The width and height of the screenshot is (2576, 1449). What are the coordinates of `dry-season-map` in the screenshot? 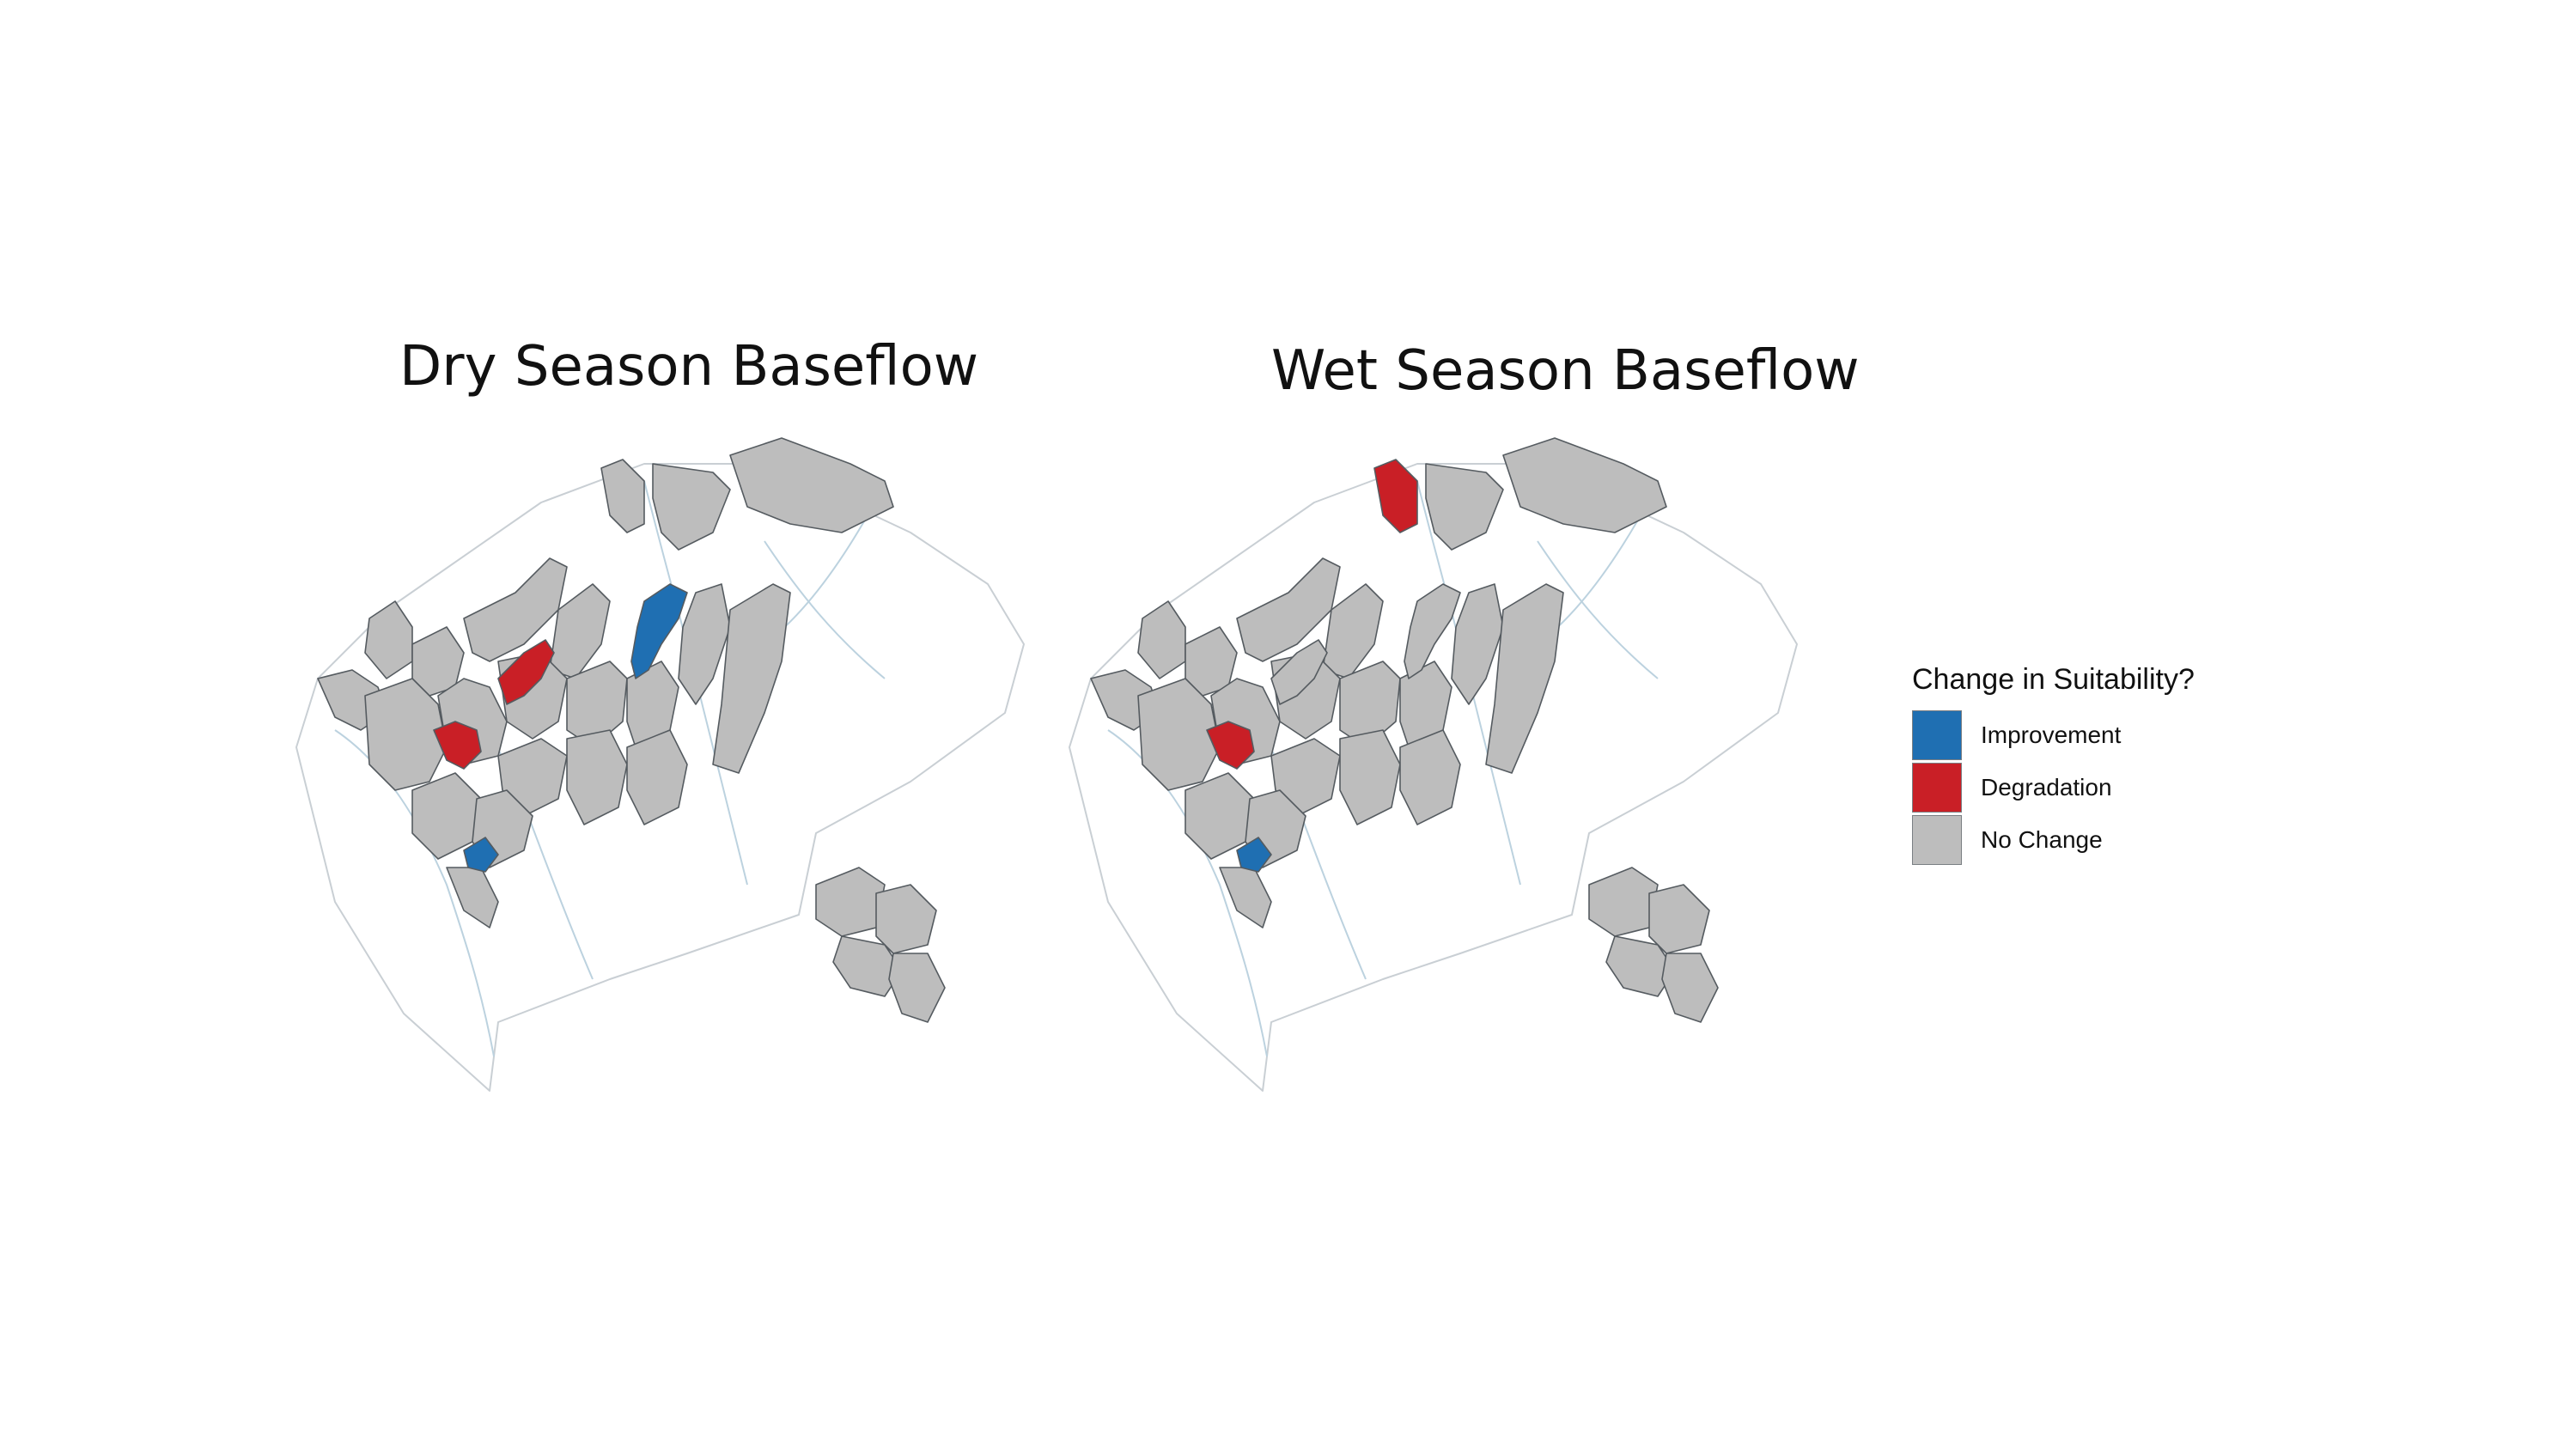 It's located at (660, 764).